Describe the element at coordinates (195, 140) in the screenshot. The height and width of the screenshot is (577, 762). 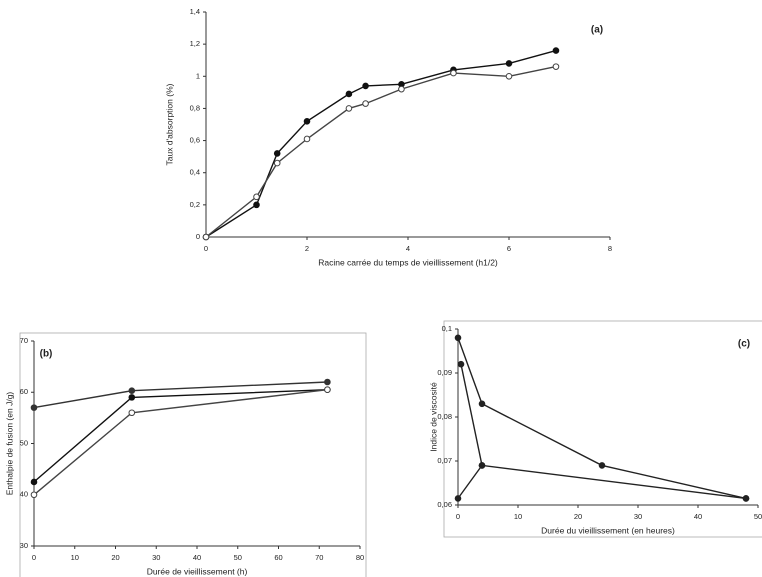
I see `y-tick-label: 0,6` at that location.